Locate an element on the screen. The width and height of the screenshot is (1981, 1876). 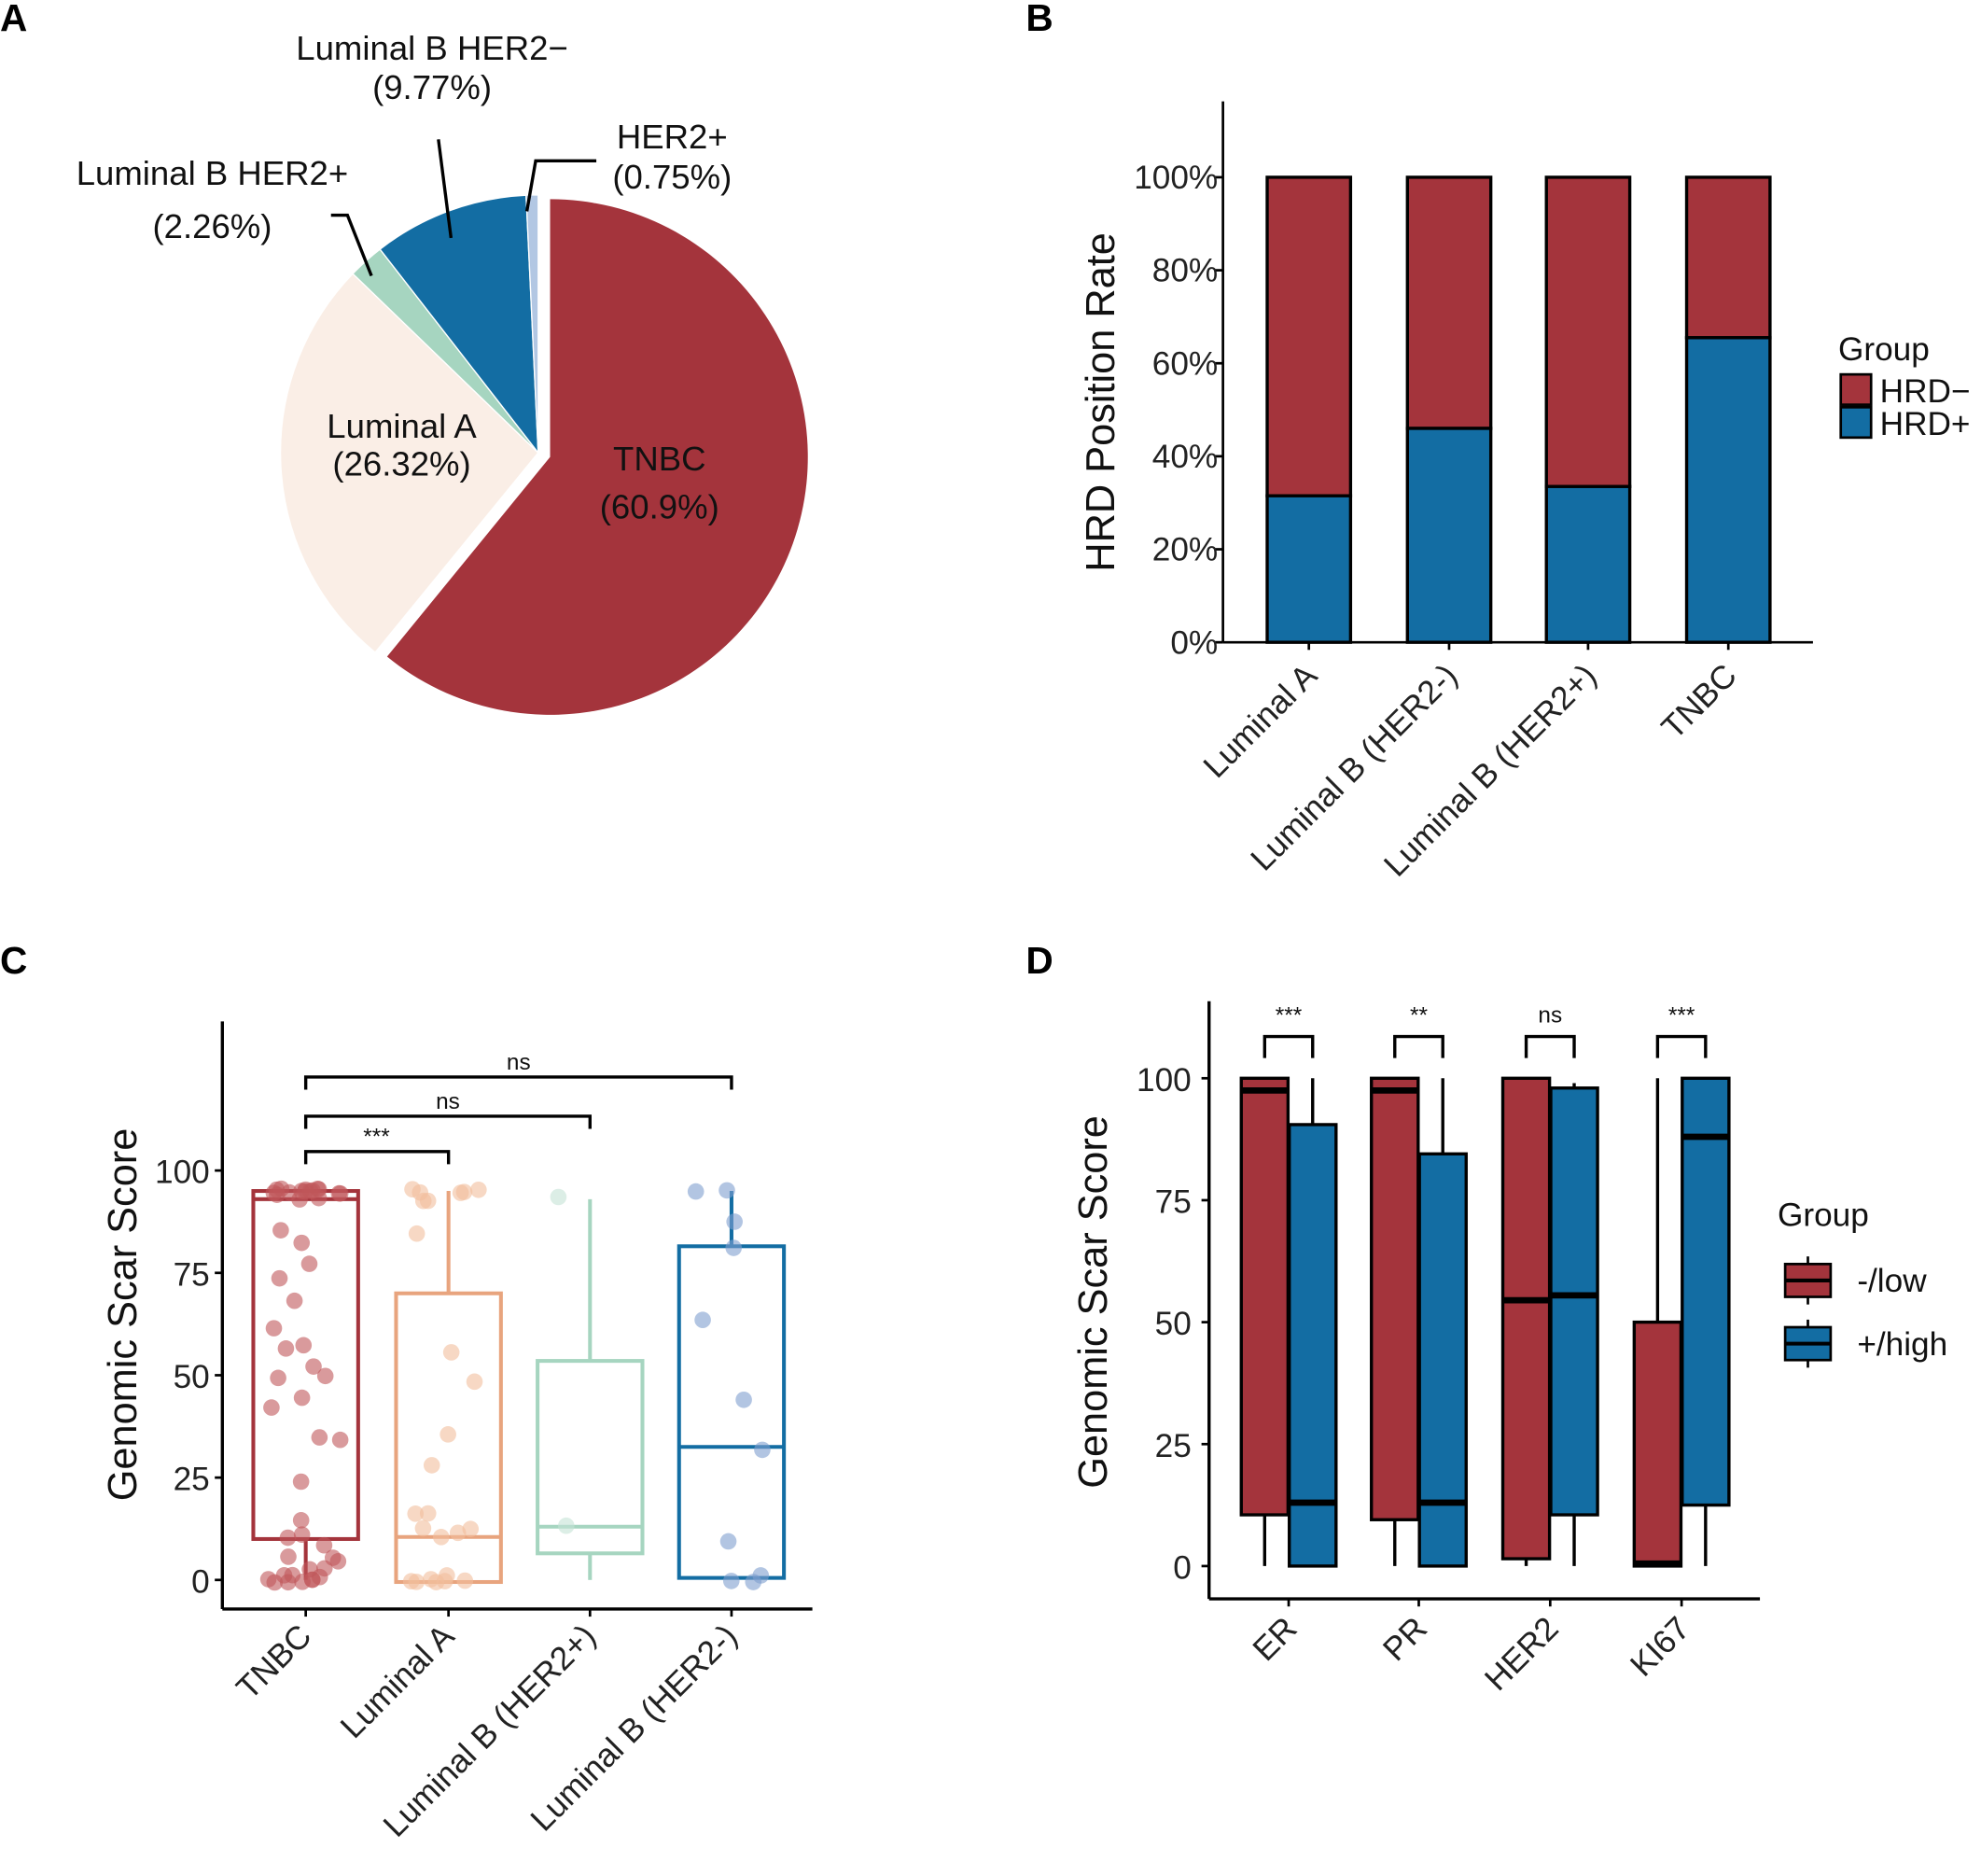
panel-label-c: C is located at coordinates (13, 960).